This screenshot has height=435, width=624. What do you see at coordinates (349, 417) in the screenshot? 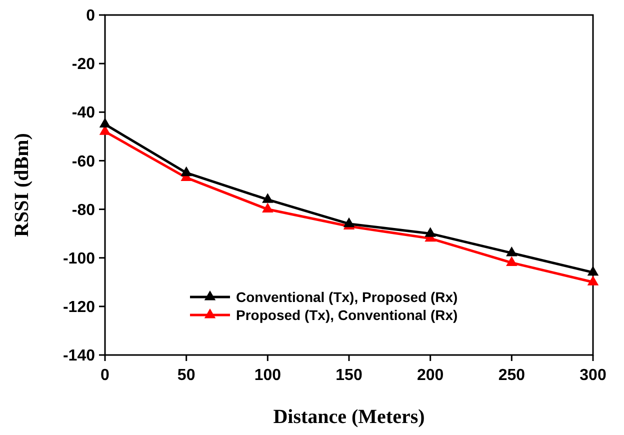
I see `x-axis-title: Distance (Meters)` at bounding box center [349, 417].